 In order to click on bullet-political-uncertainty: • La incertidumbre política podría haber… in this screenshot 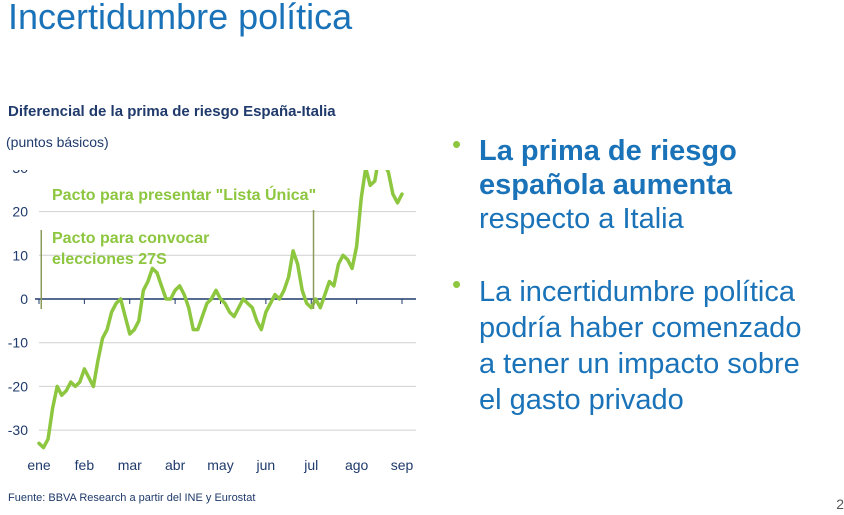, I will do `click(648, 343)`.